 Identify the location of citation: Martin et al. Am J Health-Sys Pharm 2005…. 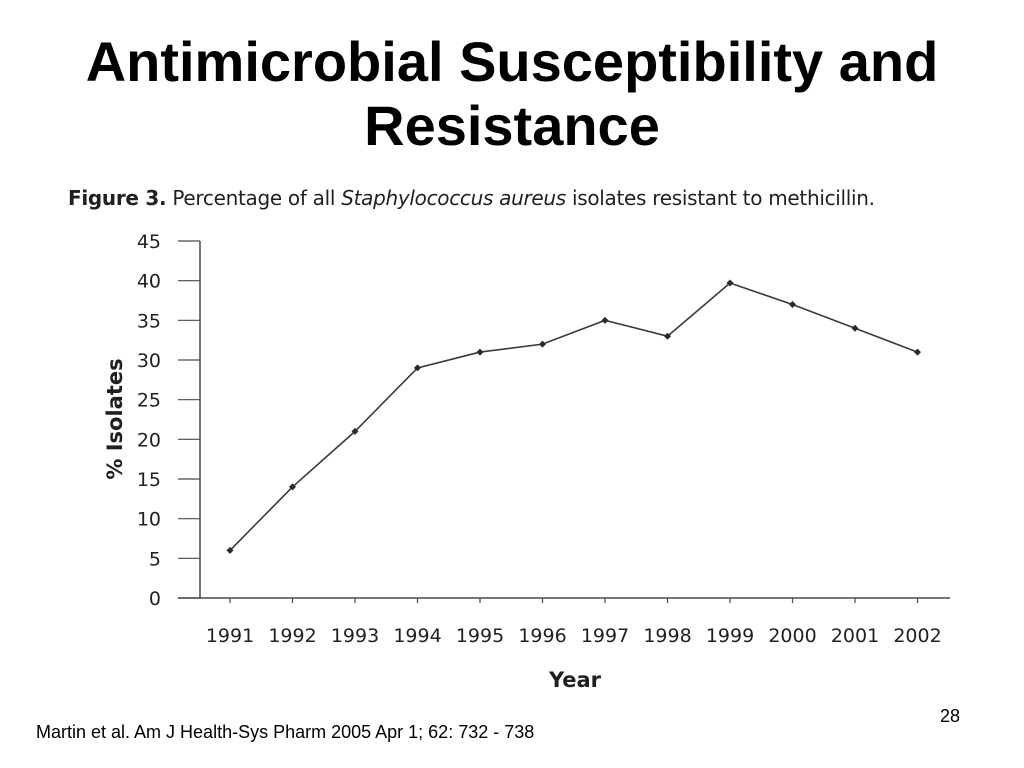
(285, 732).